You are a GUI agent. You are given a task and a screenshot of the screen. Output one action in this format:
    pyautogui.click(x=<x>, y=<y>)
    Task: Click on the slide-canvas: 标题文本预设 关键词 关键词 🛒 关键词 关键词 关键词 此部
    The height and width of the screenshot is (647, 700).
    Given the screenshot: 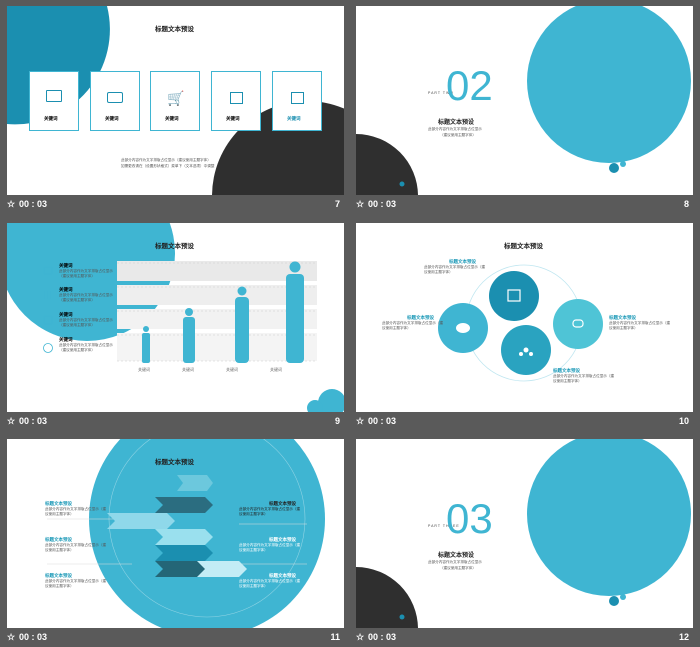 What is the action you would take?
    pyautogui.click(x=175, y=100)
    